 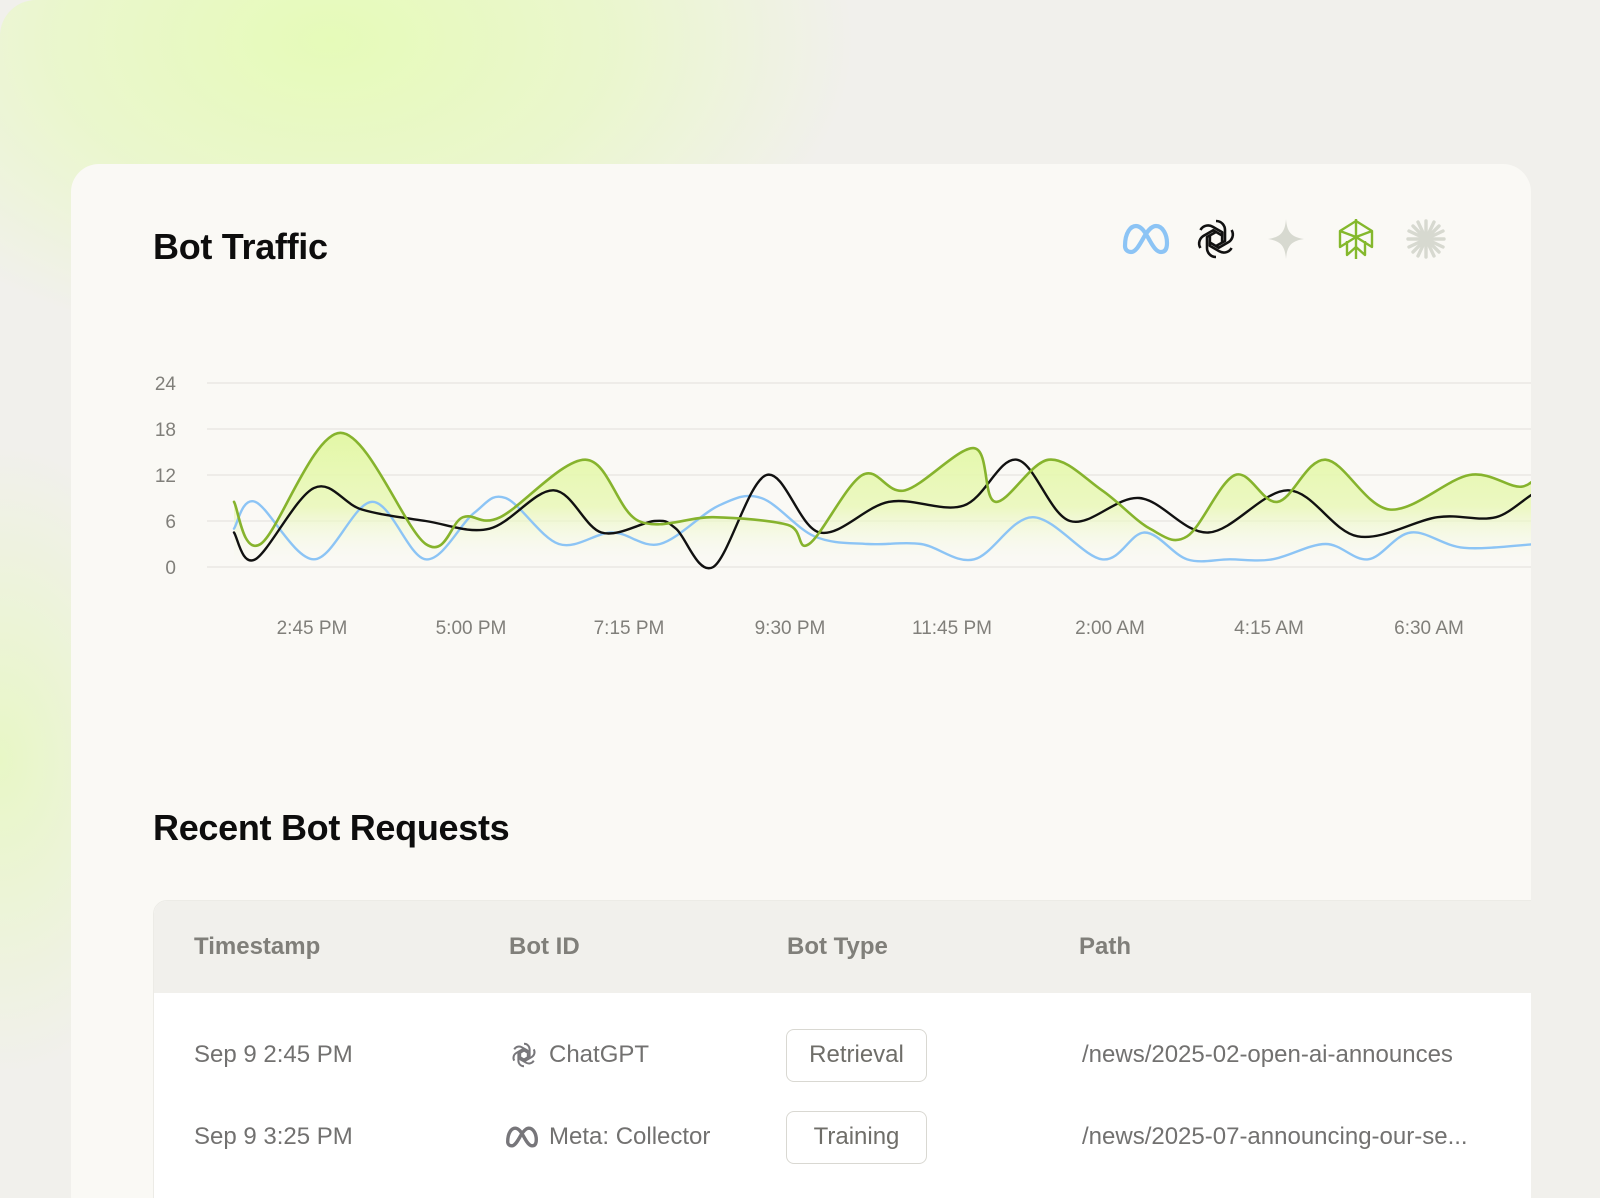 What do you see at coordinates (1105, 946) in the screenshot?
I see `column-header-path: Path` at bounding box center [1105, 946].